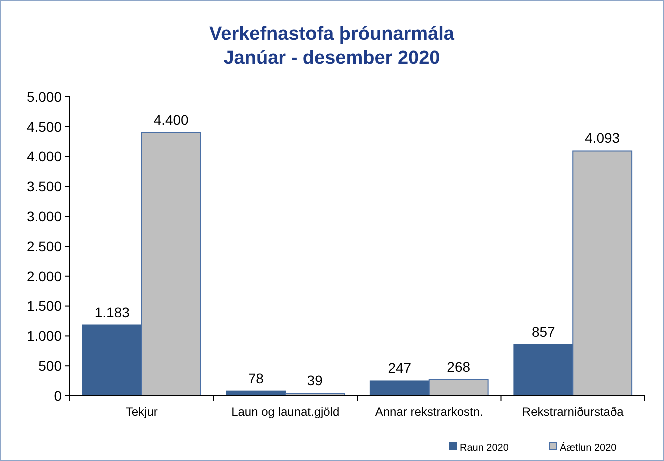 This screenshot has height=461, width=664. What do you see at coordinates (332, 34) in the screenshot?
I see `chart-title: Verkefnastofa þróunarmála` at bounding box center [332, 34].